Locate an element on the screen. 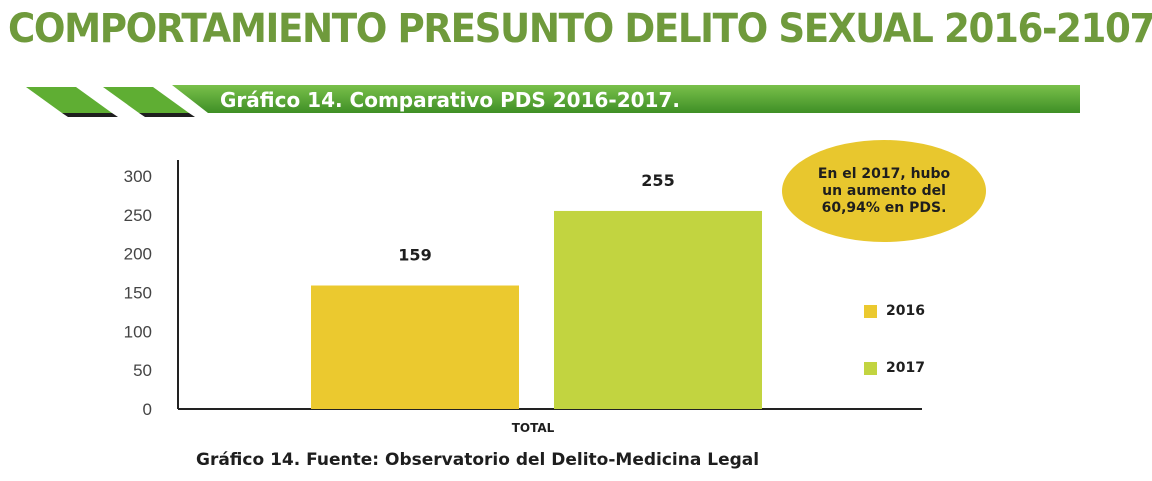  legend-item-2017: 2017 is located at coordinates (894, 368).